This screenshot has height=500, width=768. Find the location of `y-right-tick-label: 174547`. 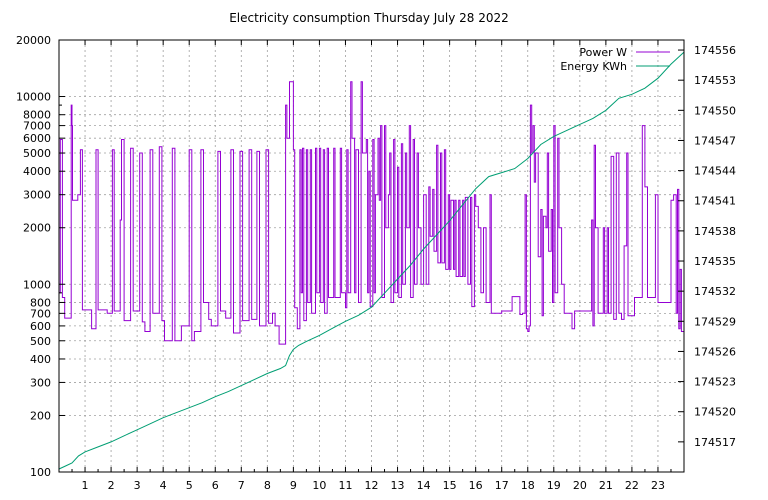

y-right-tick-label: 174547 is located at coordinates (715, 140).